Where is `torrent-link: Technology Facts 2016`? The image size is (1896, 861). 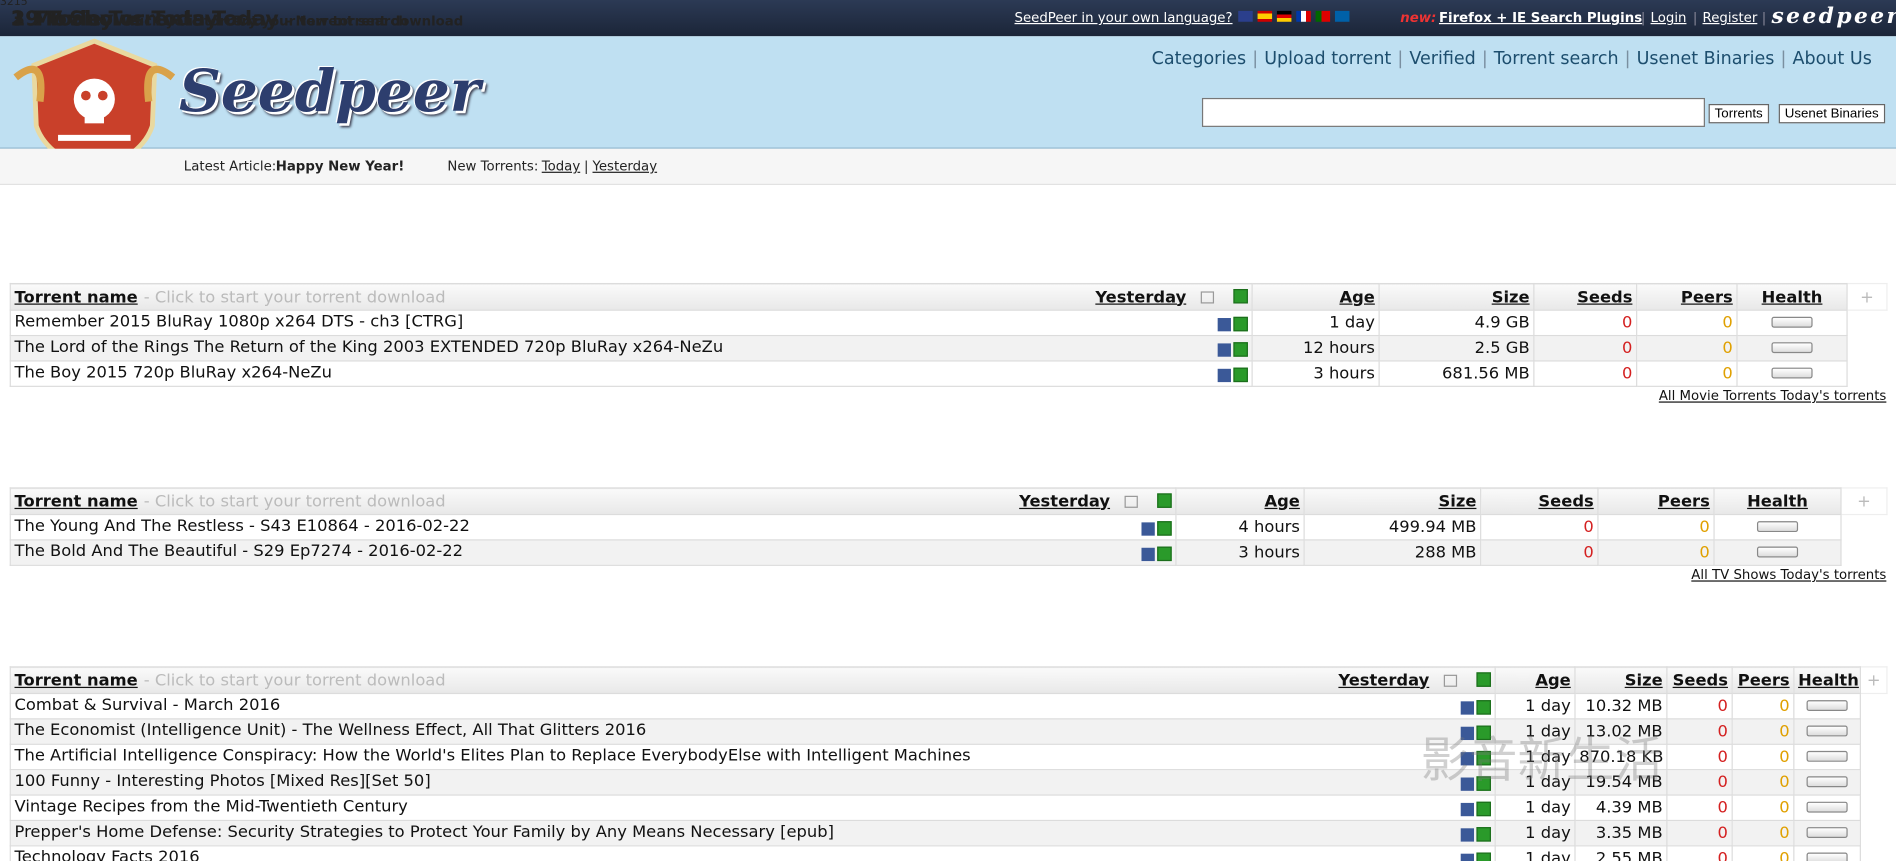 torrent-link: Technology Facts 2016 is located at coordinates (107, 854).